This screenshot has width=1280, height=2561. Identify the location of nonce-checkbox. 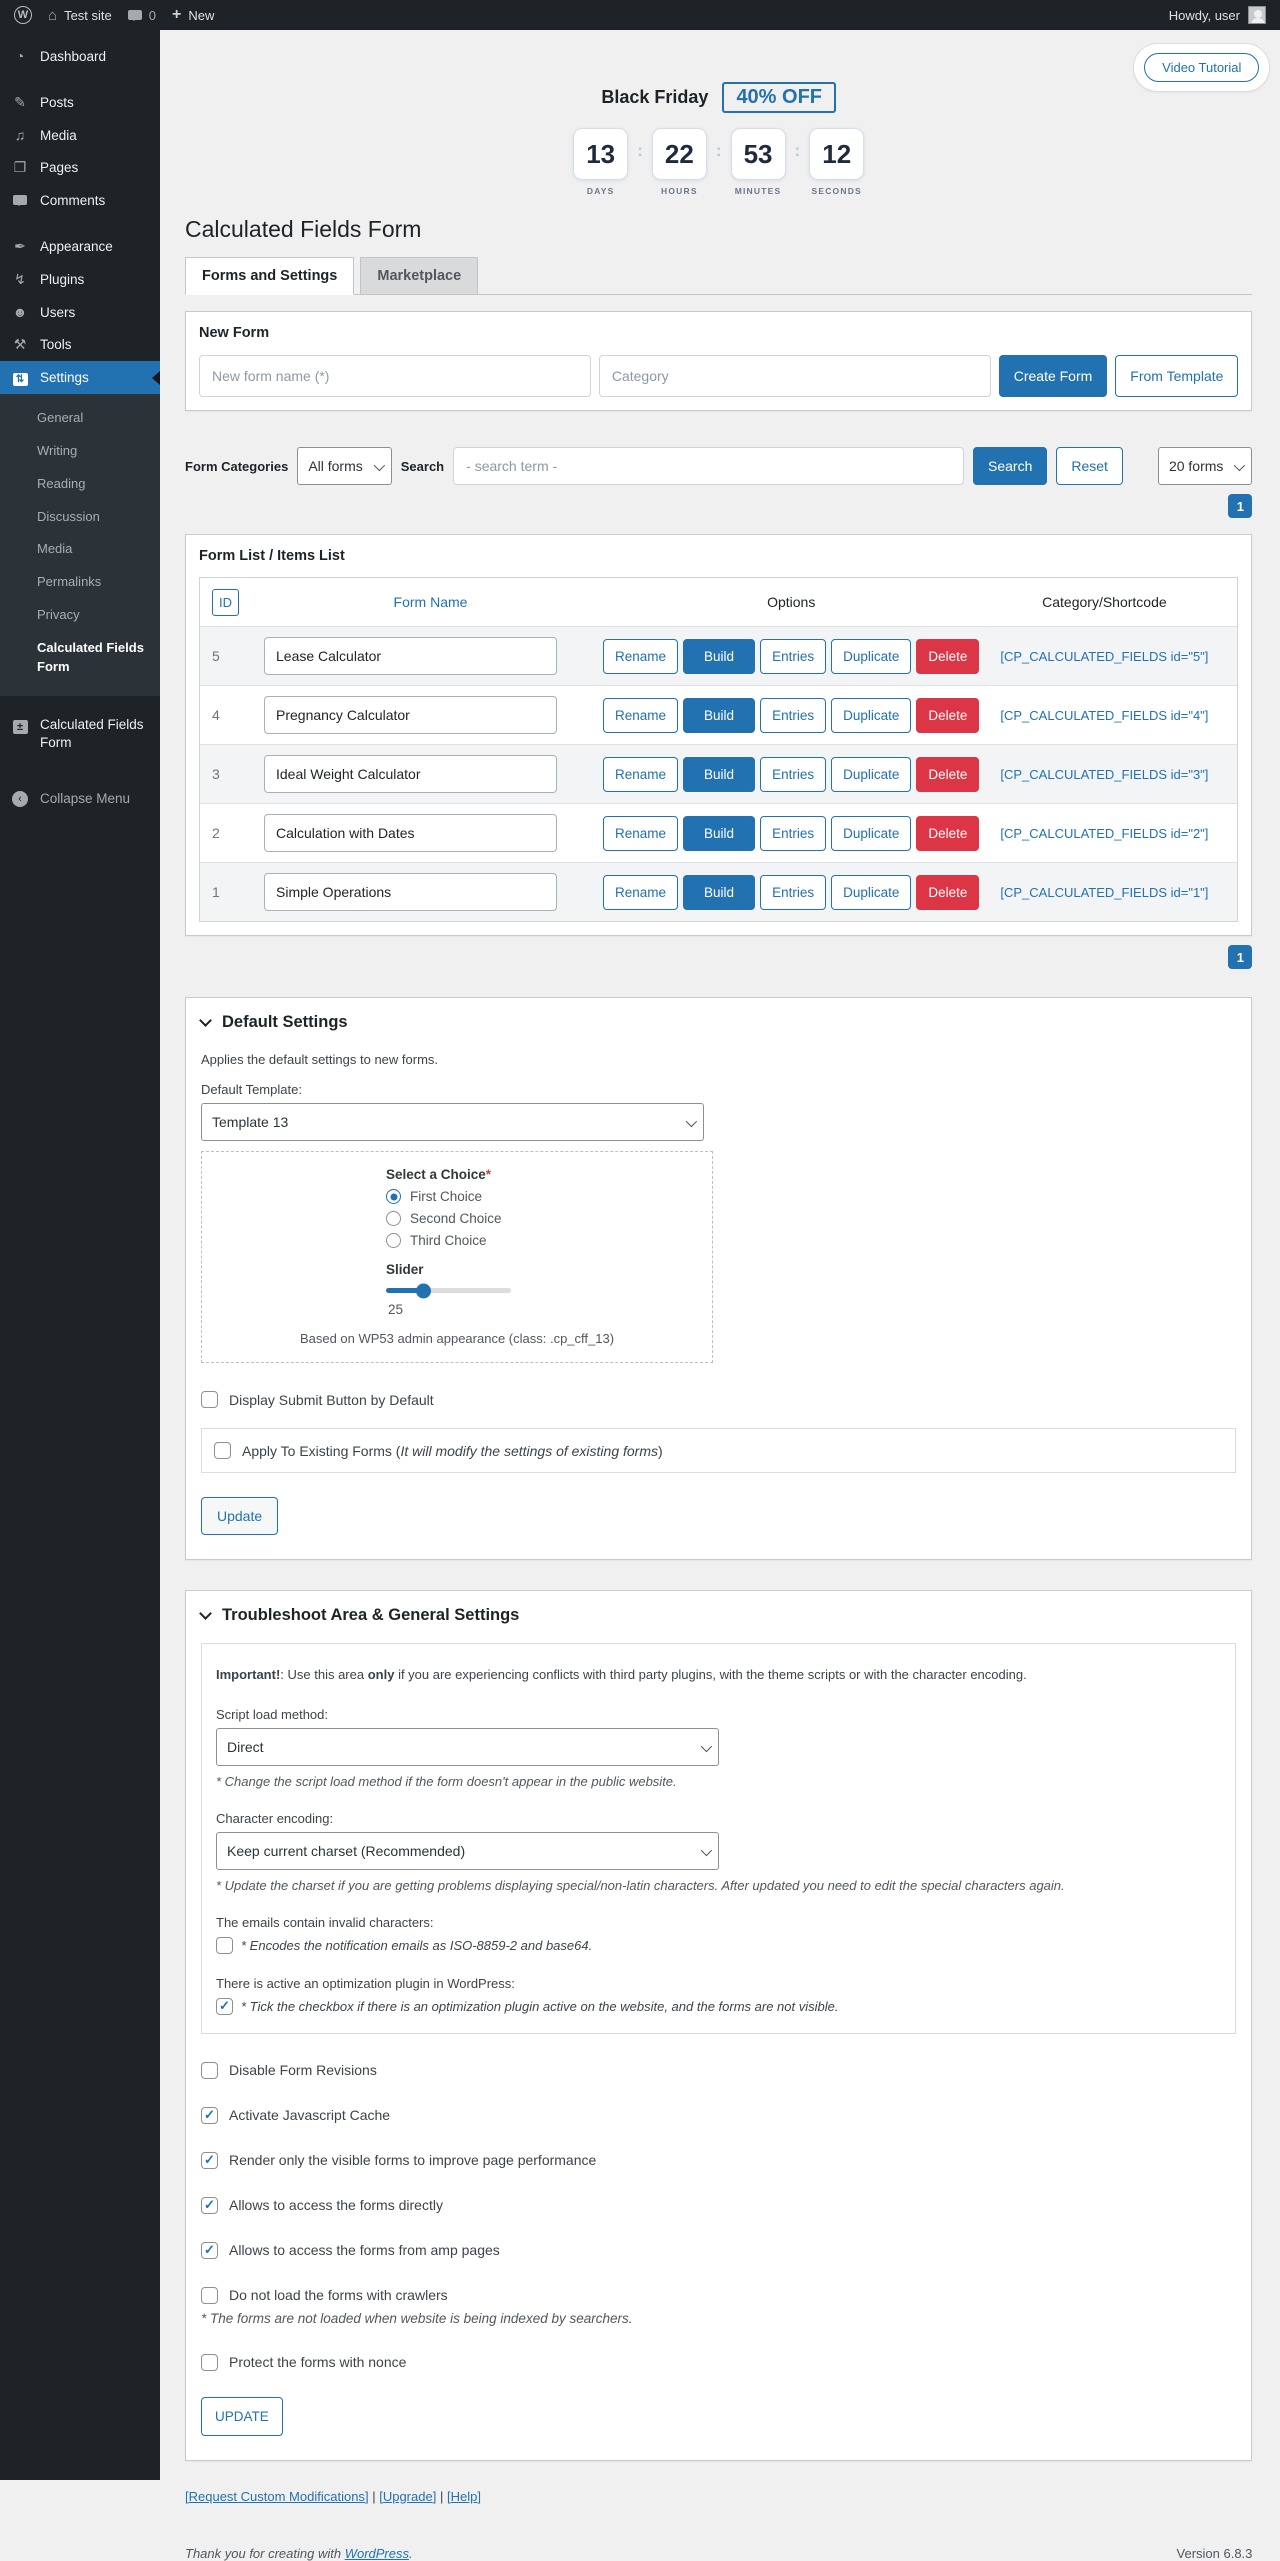
(209, 2362).